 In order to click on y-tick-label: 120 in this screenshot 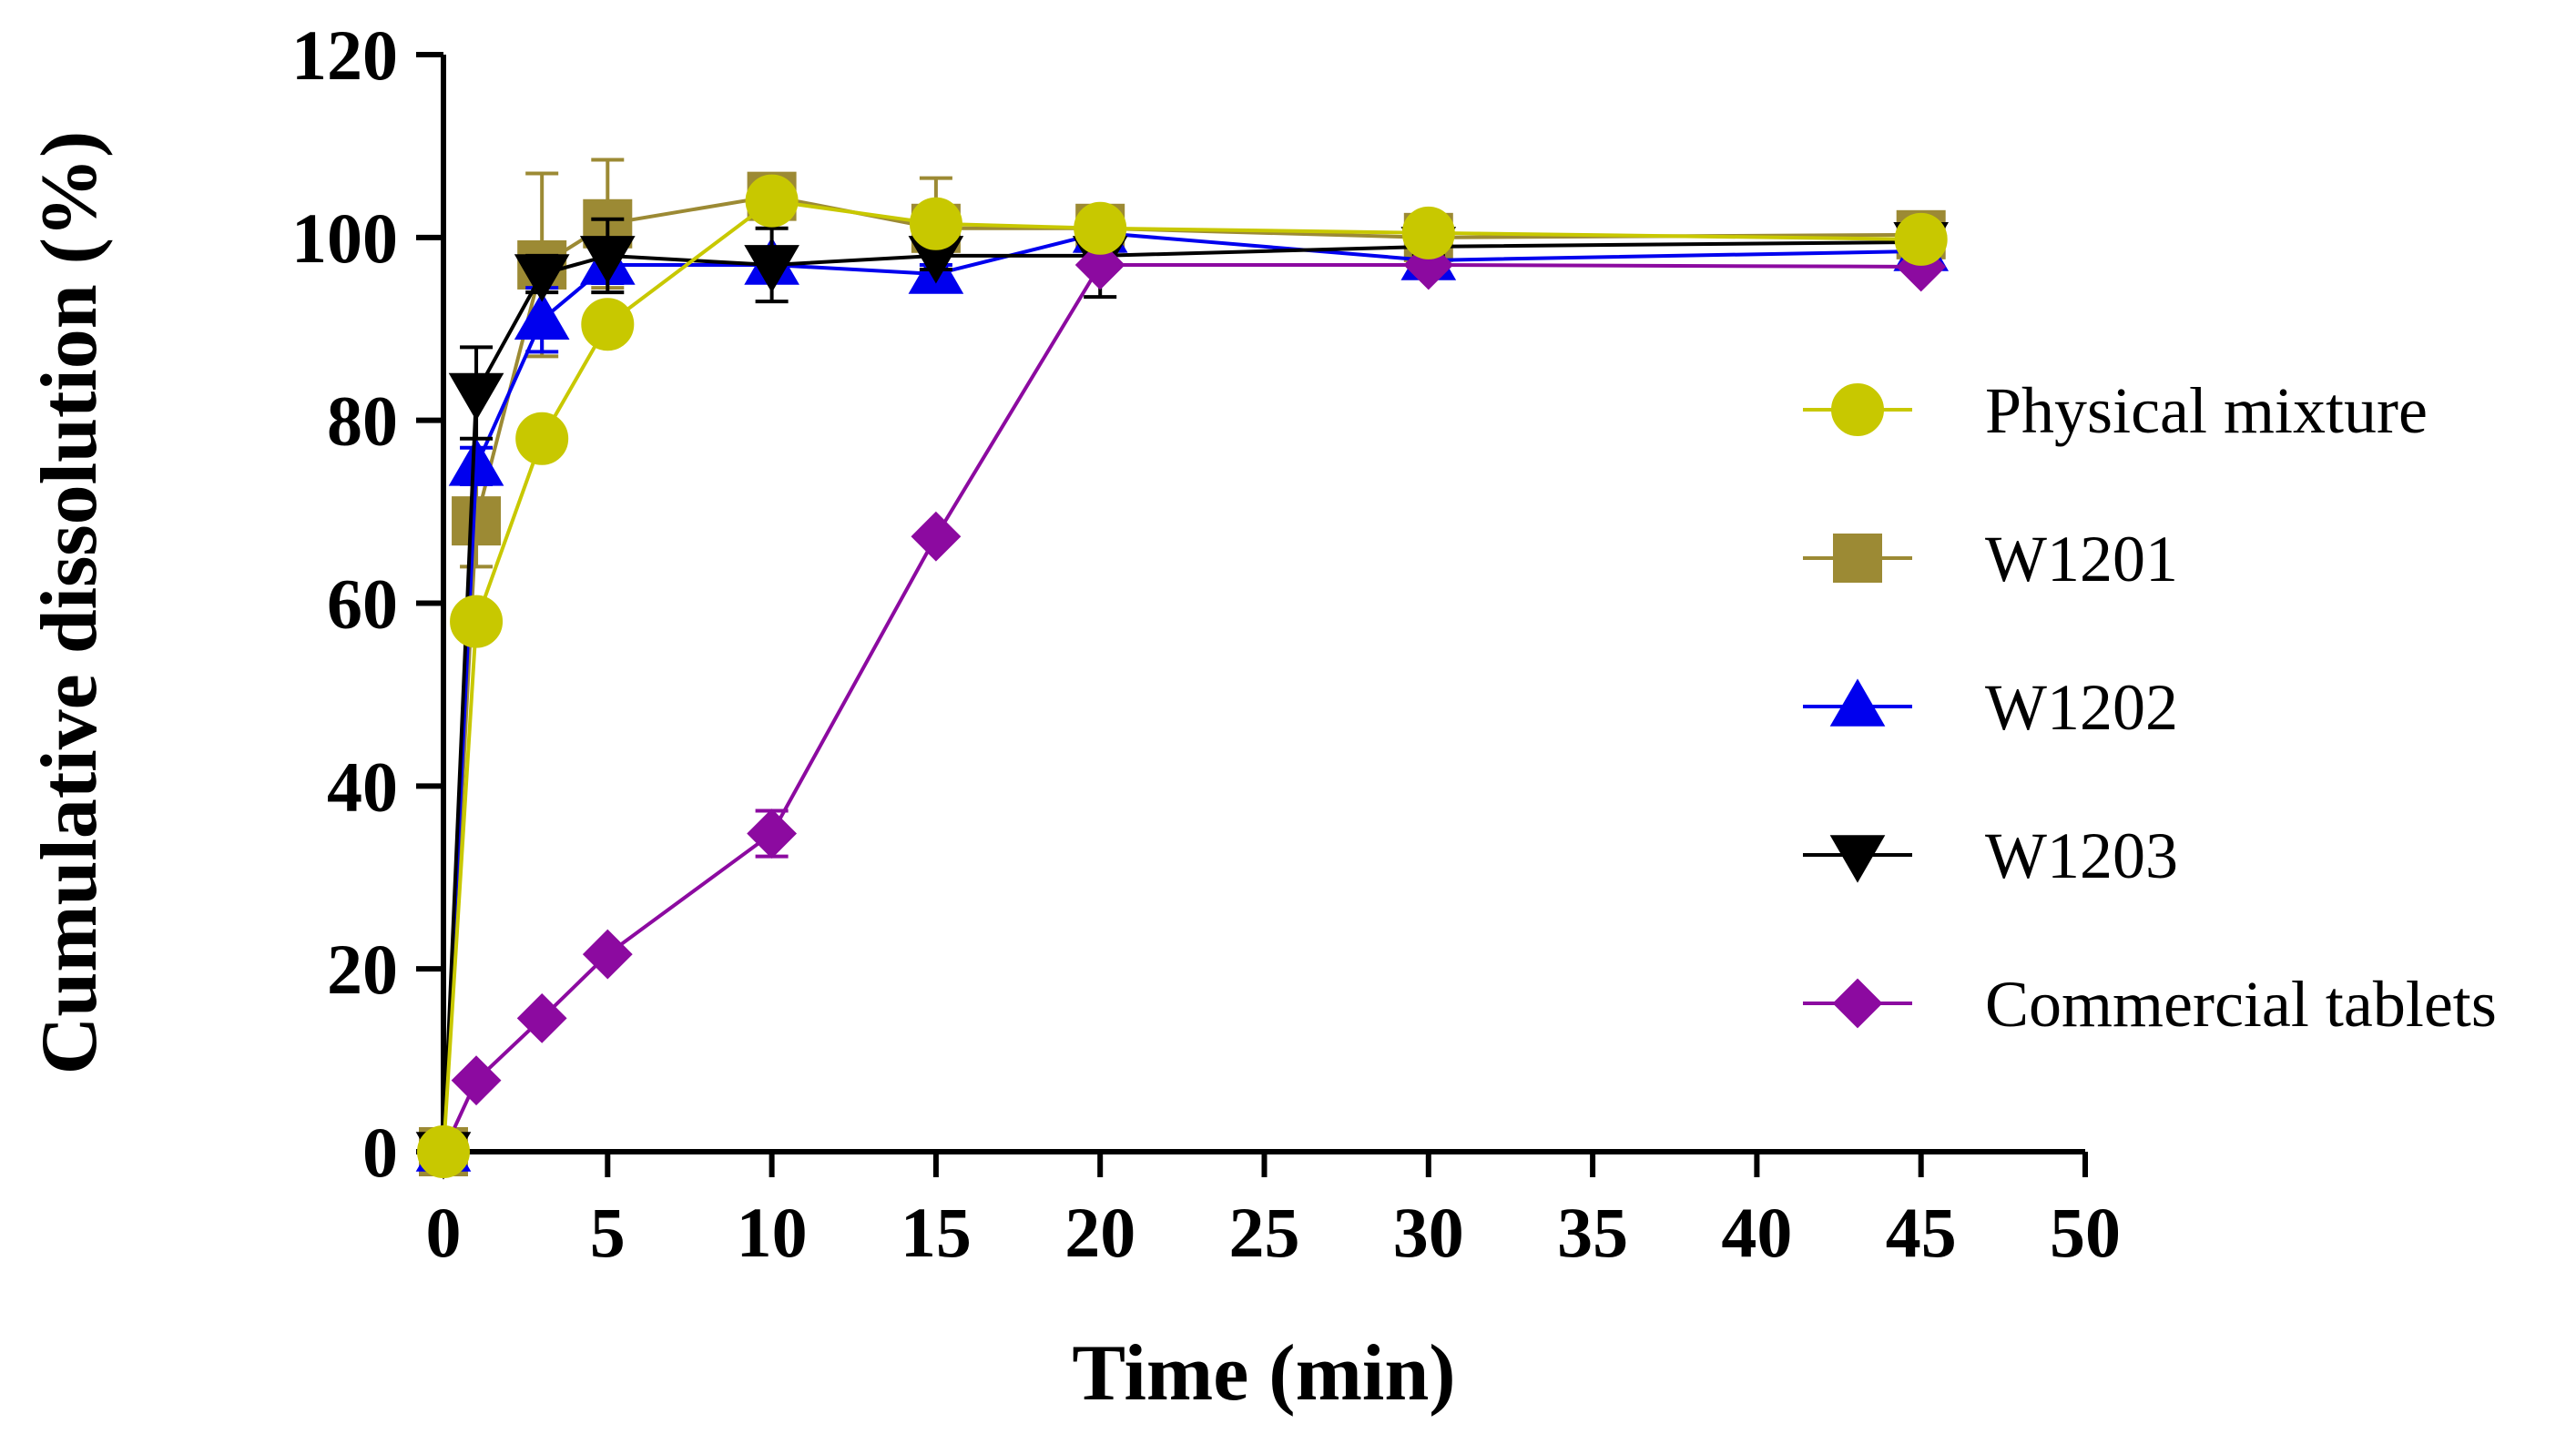, I will do `click(344, 55)`.